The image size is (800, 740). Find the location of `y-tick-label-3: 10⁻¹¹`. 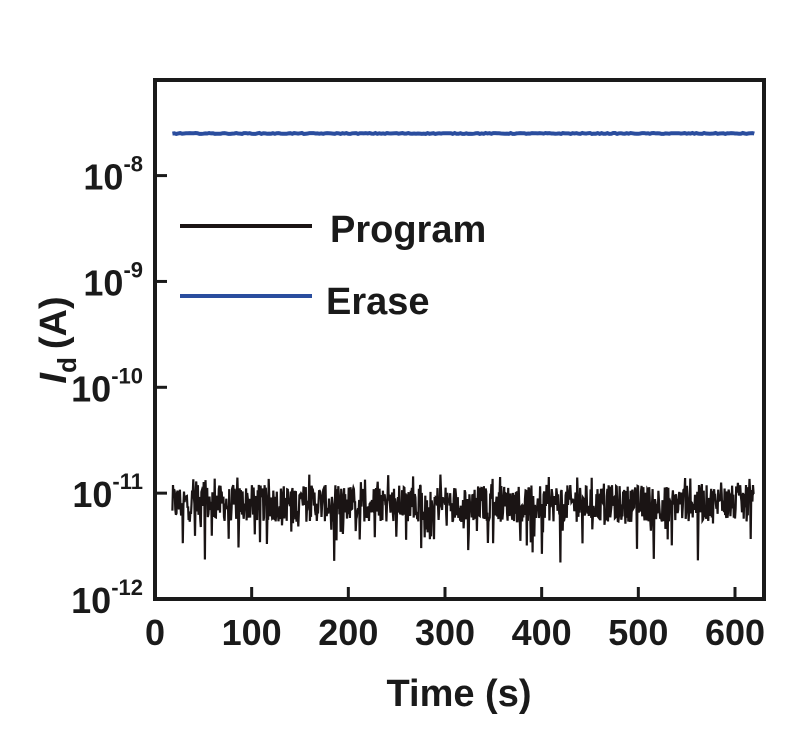

y-tick-label-3: 10⁻¹¹ is located at coordinates (107, 492).